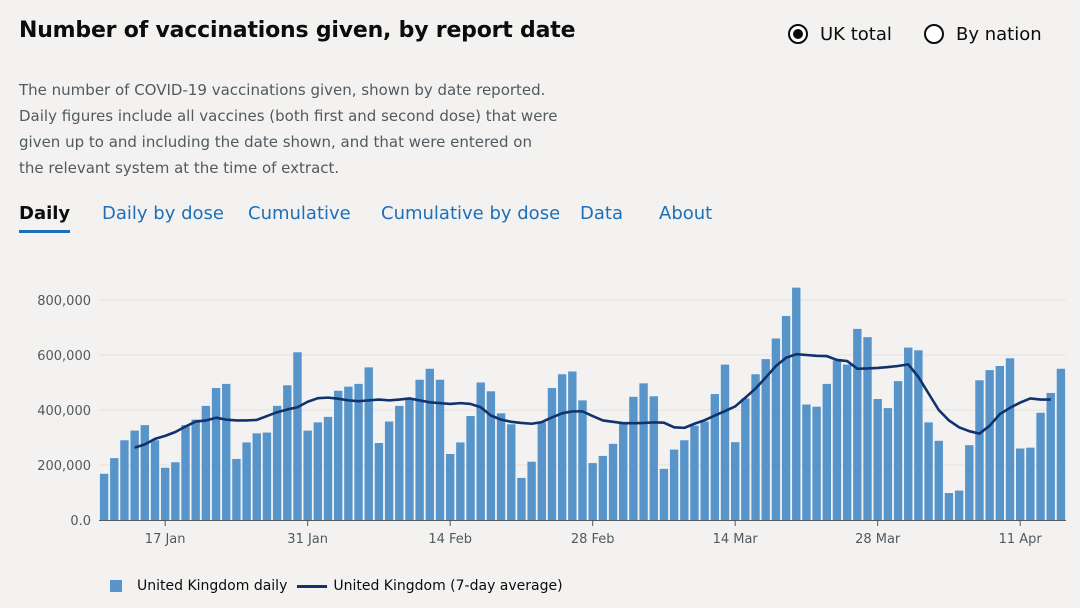  Describe the element at coordinates (983, 34) in the screenshot. I see `by-nation-radio: By nation` at that location.